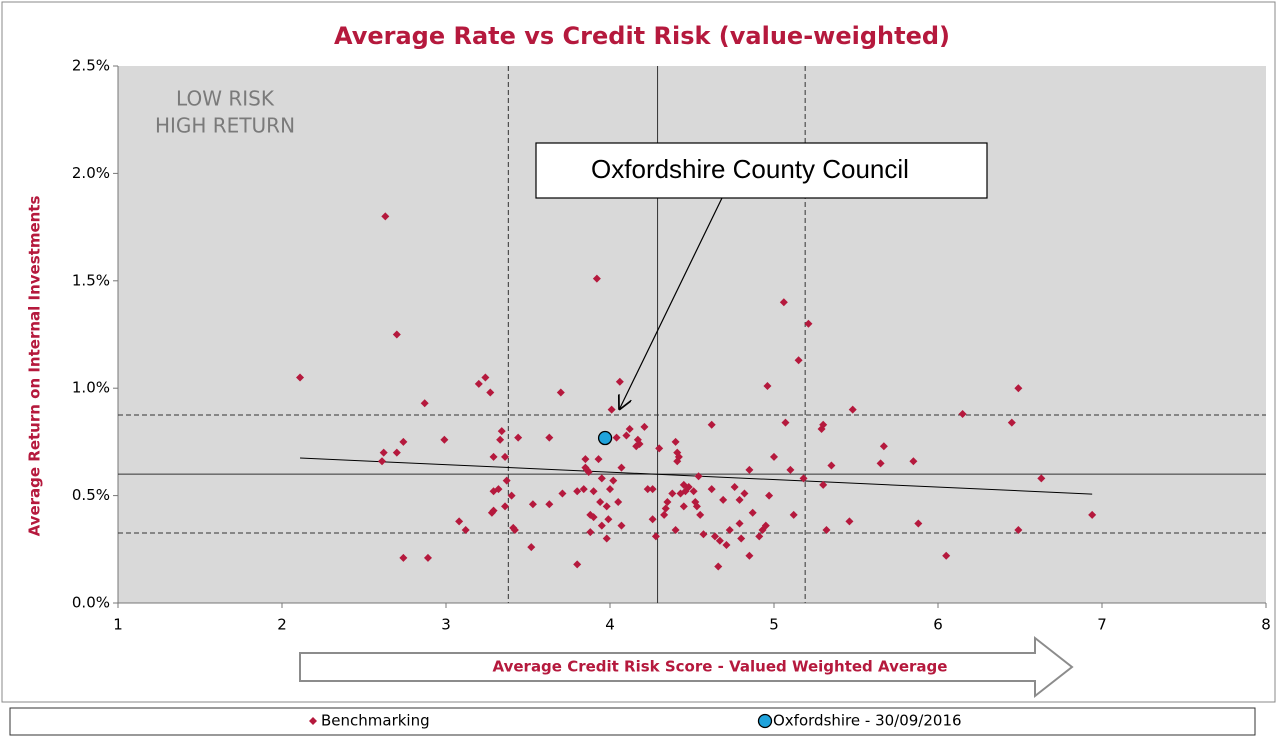 The image size is (1277, 740). What do you see at coordinates (225, 99) in the screenshot?
I see `annotation: LOW RISK` at bounding box center [225, 99].